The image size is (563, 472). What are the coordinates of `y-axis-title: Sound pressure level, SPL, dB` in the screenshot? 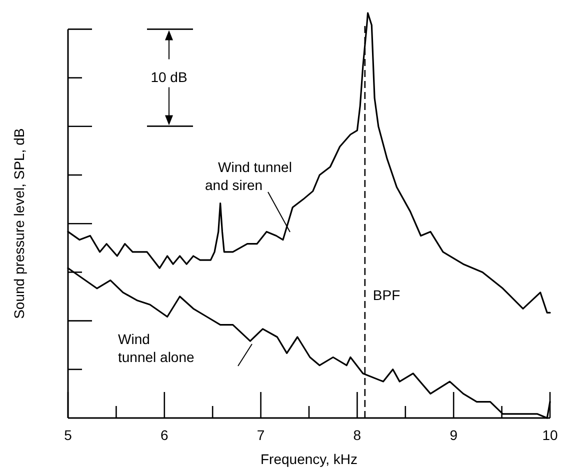 It's located at (19, 223).